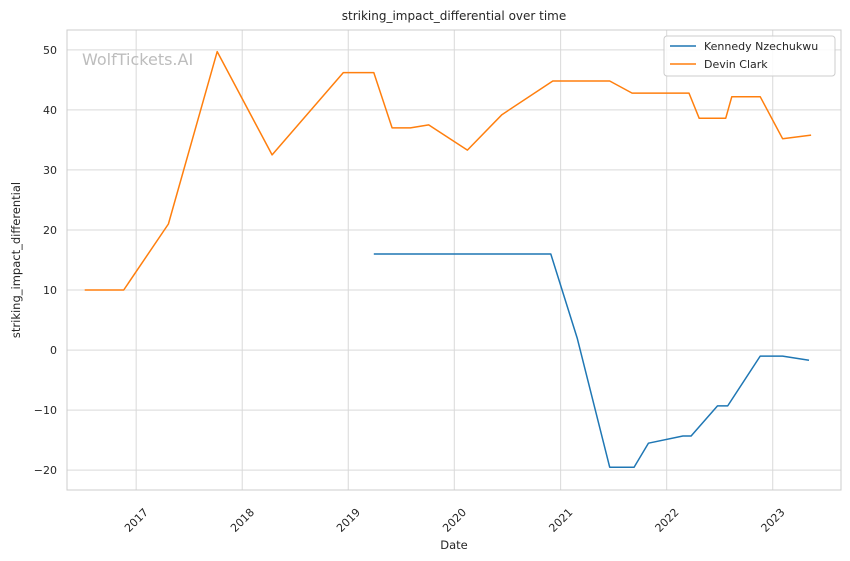 Image resolution: width=850 pixels, height=561 pixels. Describe the element at coordinates (50, 230) in the screenshot. I see `y-tick-label: 20` at that location.